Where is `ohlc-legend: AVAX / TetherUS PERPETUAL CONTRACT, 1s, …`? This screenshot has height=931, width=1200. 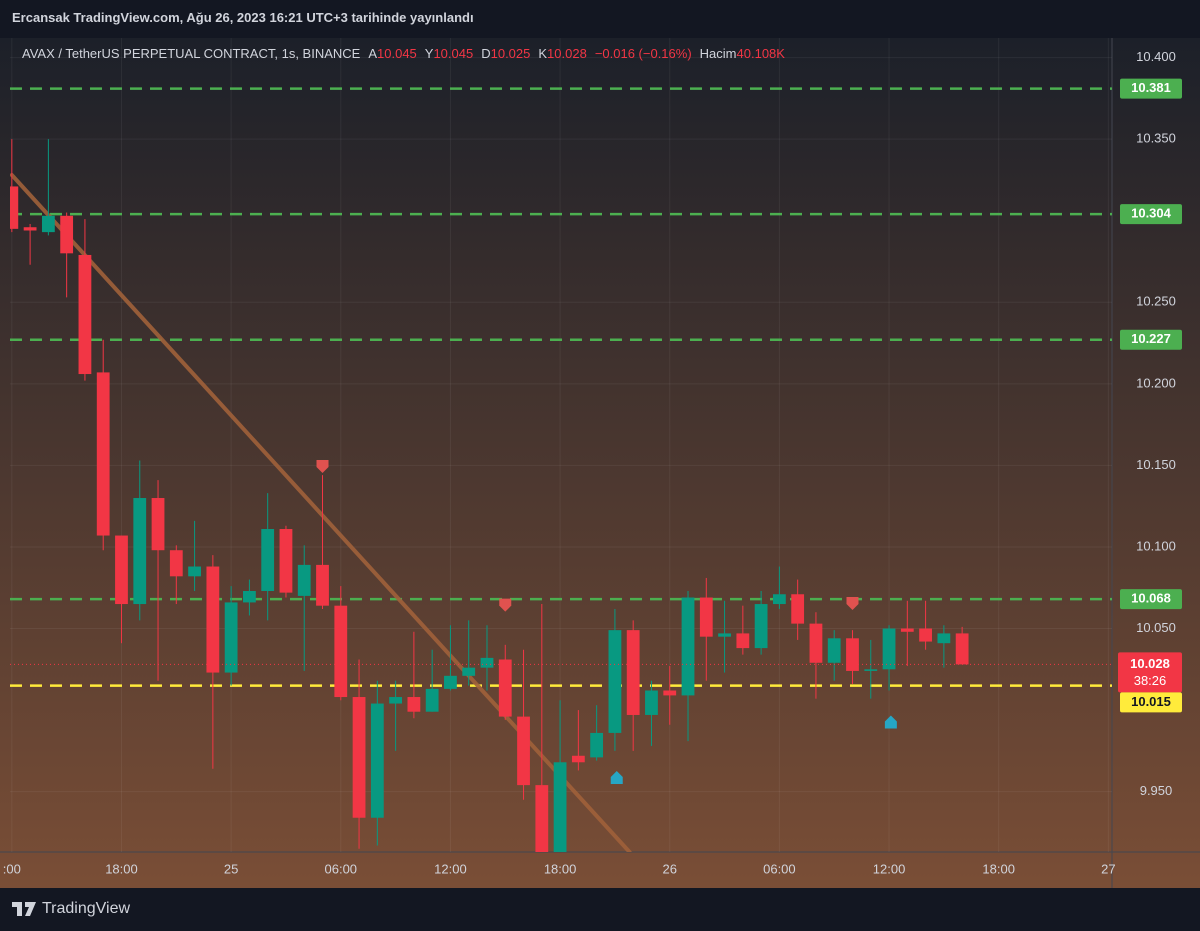 ohlc-legend: AVAX / TetherUS PERPETUAL CONTRACT, 1s, … is located at coordinates (407, 53).